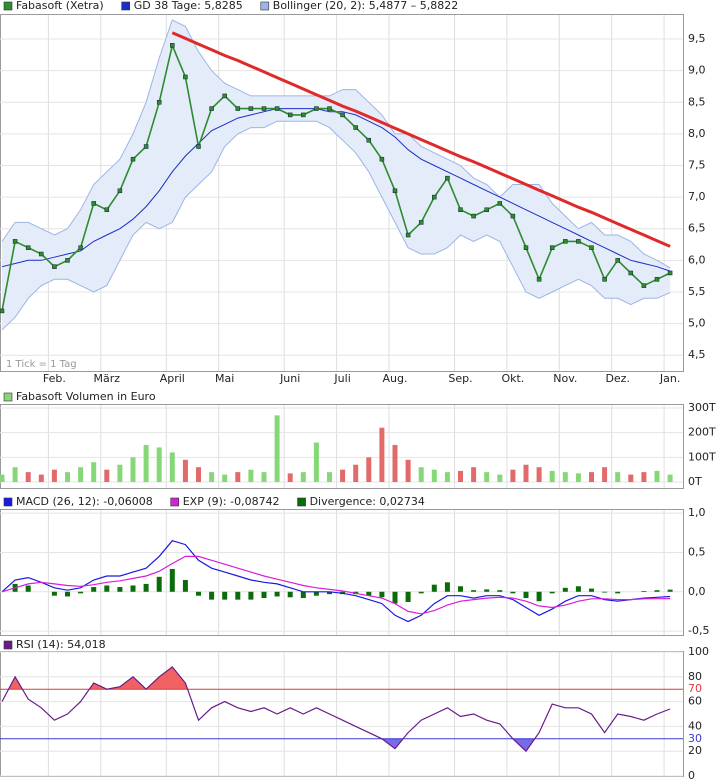 This screenshot has height=784, width=726. Describe the element at coordinates (697, 291) in the screenshot. I see `y-tick-label: 5,5` at that location.